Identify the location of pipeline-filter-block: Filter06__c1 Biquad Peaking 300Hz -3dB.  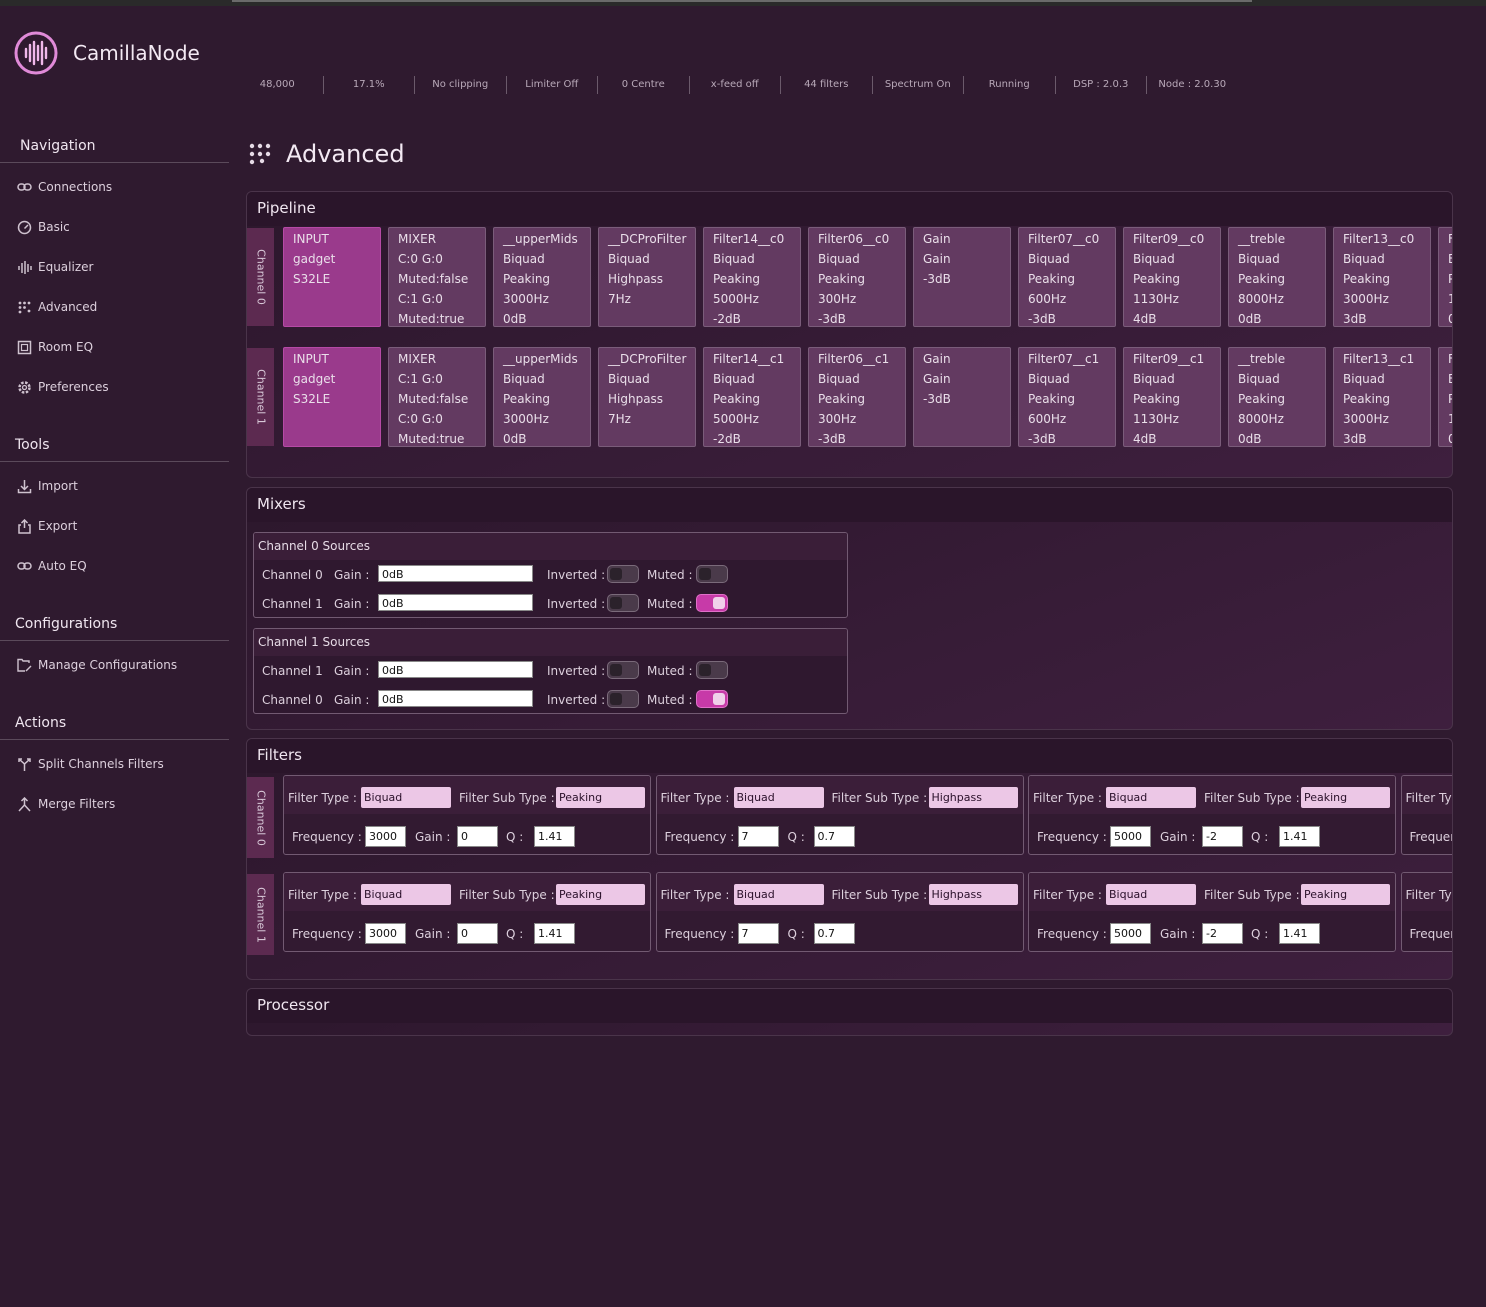
(857, 397).